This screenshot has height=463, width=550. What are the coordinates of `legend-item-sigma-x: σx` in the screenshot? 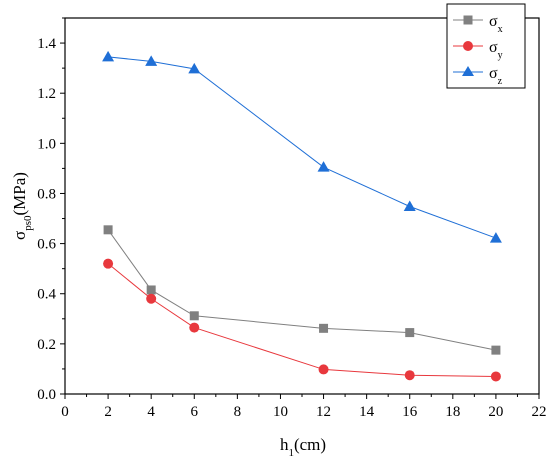 It's located at (478, 24).